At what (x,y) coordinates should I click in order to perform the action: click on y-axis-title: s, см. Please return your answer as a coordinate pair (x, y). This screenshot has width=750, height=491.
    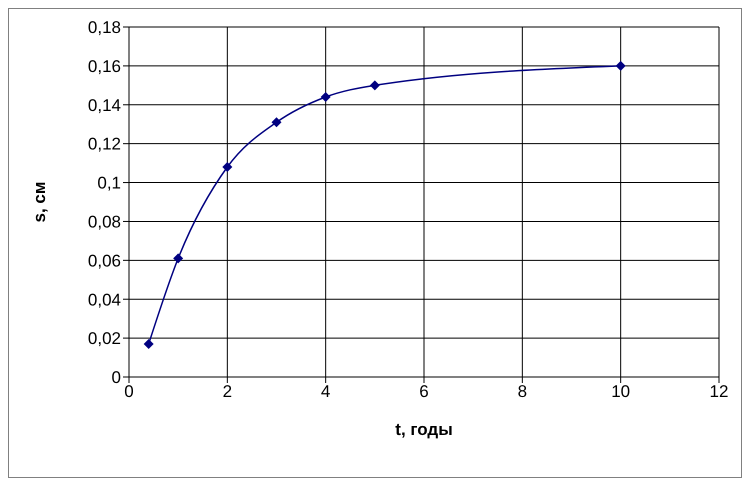
    Looking at the image, I should click on (40, 202).